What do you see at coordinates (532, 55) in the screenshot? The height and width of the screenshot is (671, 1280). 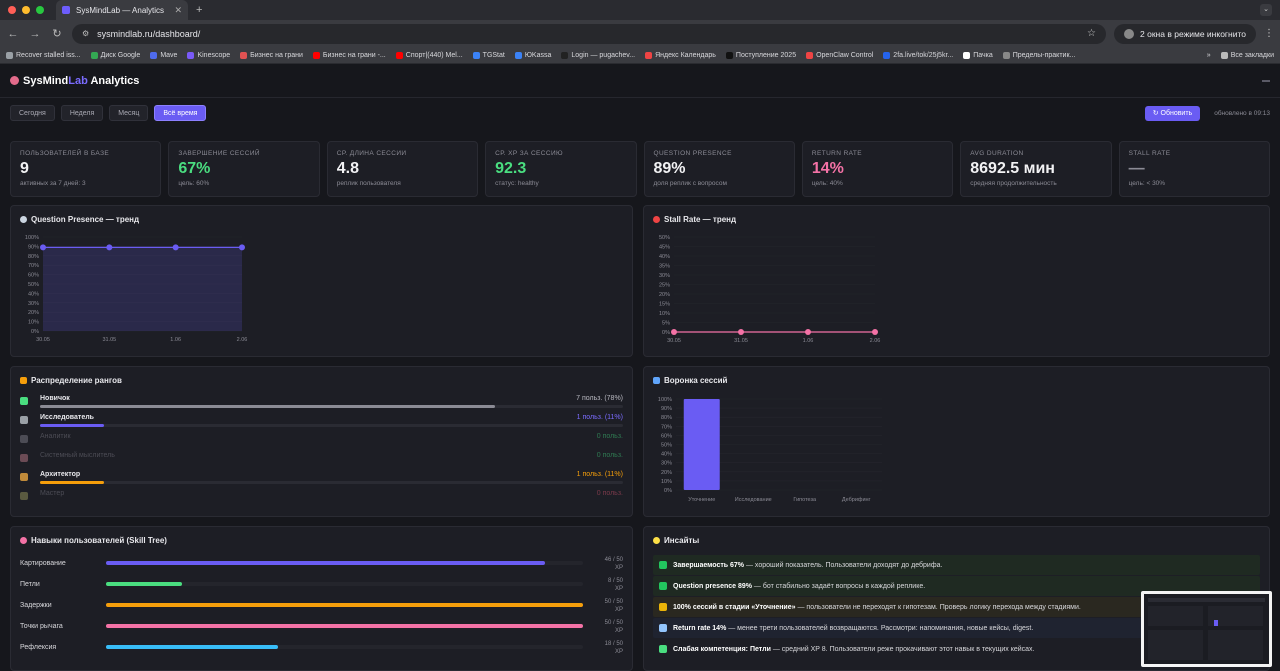 I see `bookmark-item: ЮKassa` at bounding box center [532, 55].